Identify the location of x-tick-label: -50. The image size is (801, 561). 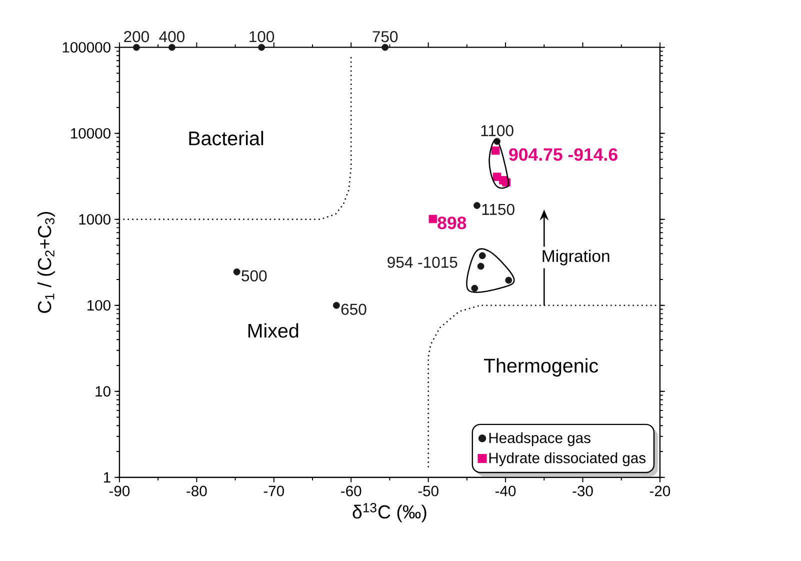
(428, 491).